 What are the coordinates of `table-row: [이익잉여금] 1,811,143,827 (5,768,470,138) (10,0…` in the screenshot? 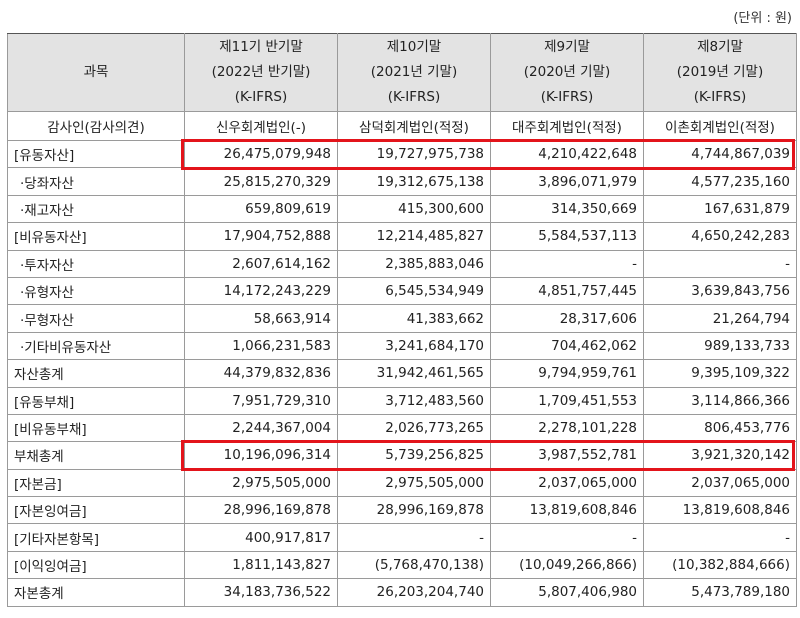 It's located at (402, 565).